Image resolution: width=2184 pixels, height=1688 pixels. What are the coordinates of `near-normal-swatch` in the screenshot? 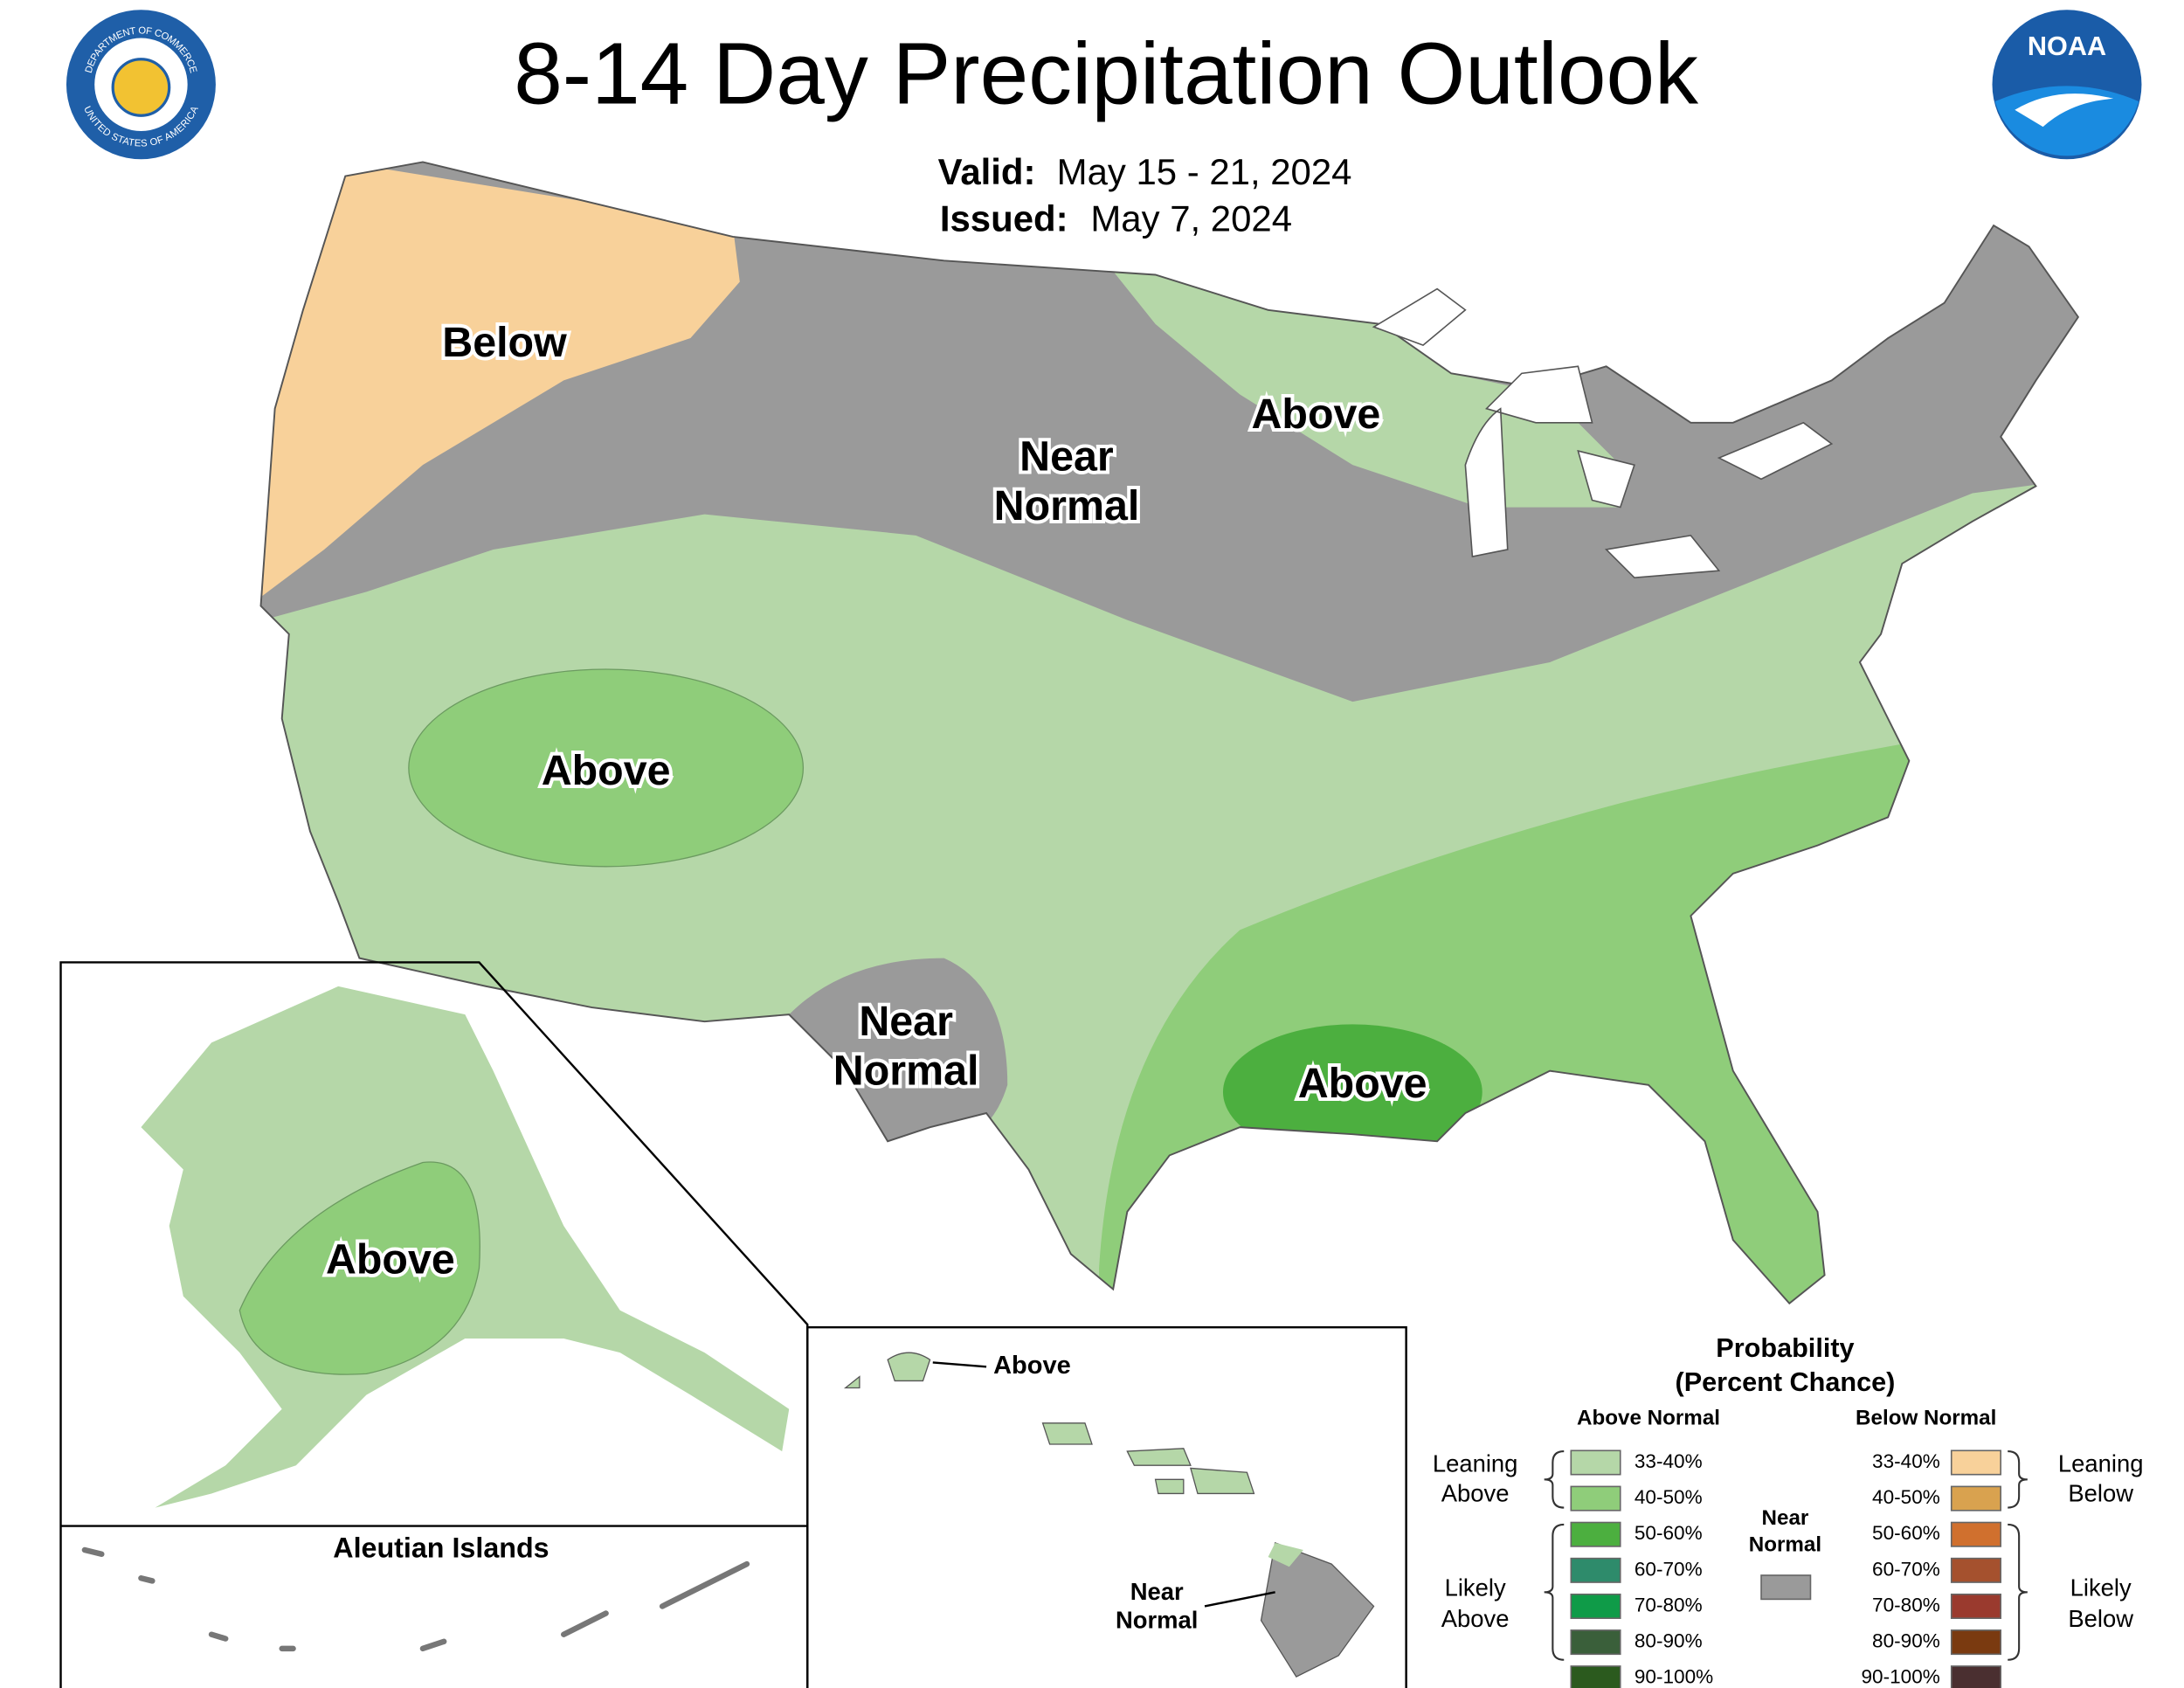 It's located at (1786, 1587).